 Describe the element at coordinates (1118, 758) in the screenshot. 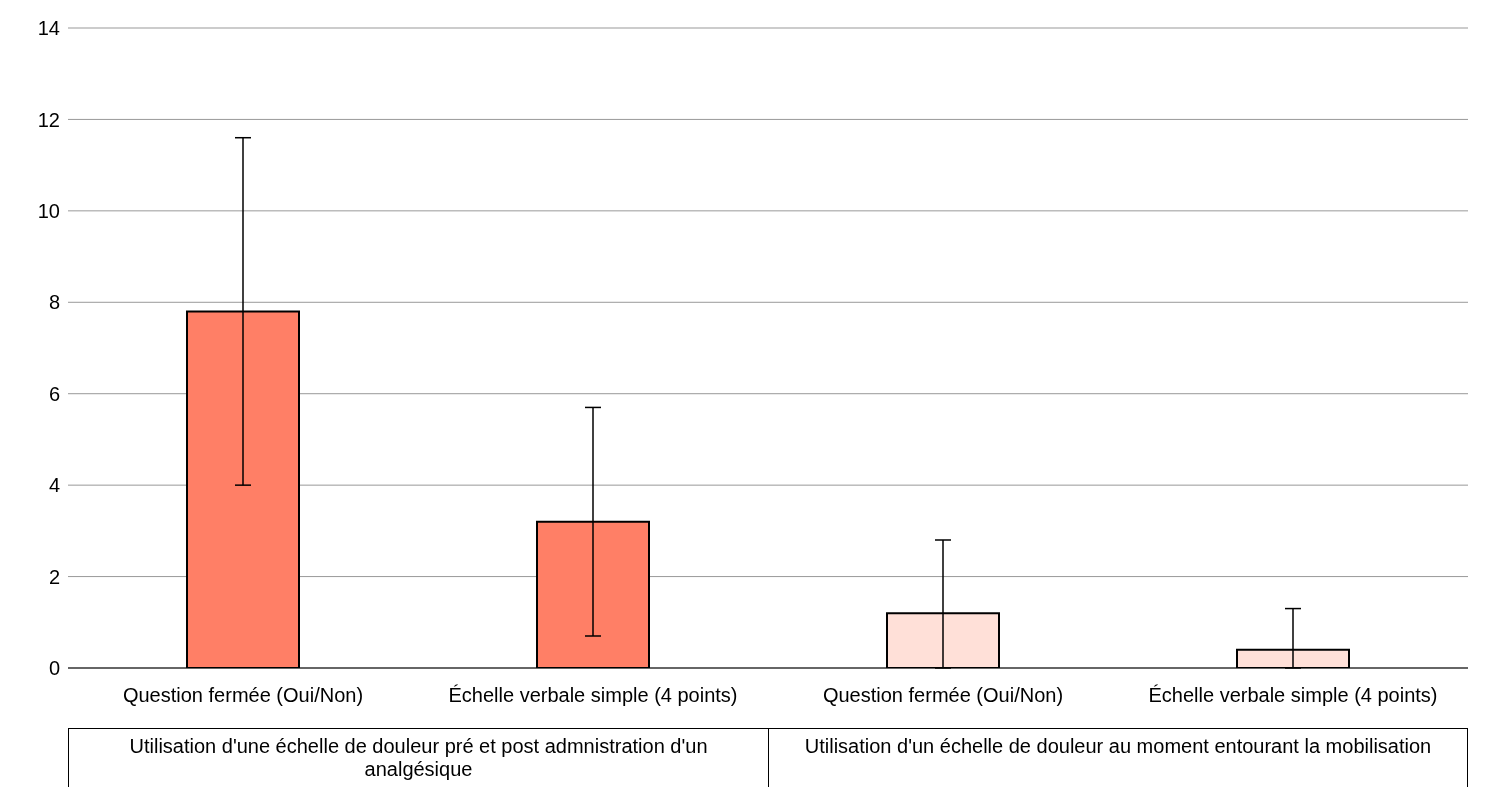

I see `group-label: Utilisation d'un échelle de douleur au moment entourant la mobilisation` at that location.